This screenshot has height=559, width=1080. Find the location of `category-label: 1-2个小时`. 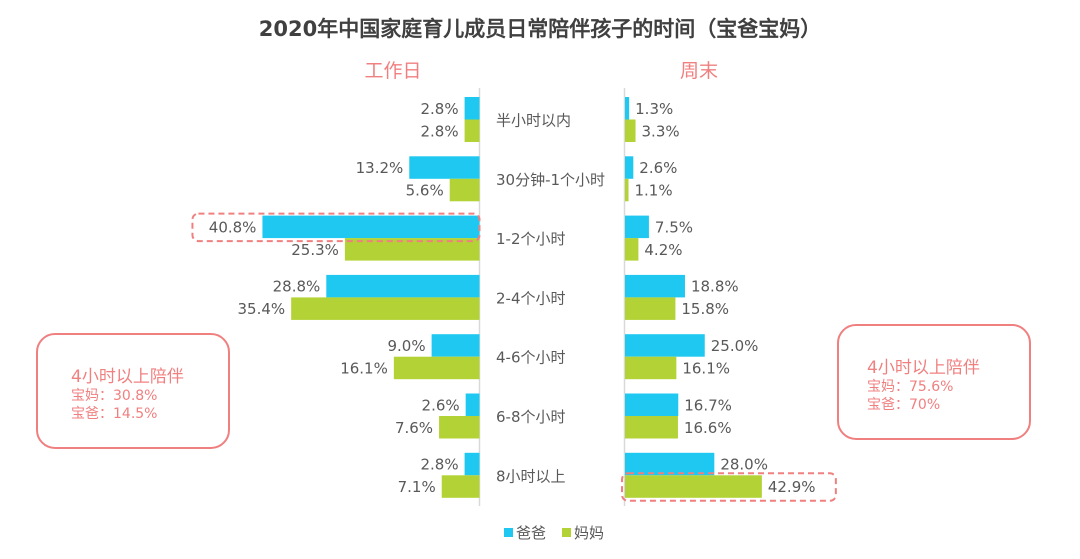

category-label: 1-2个小时 is located at coordinates (531, 239).